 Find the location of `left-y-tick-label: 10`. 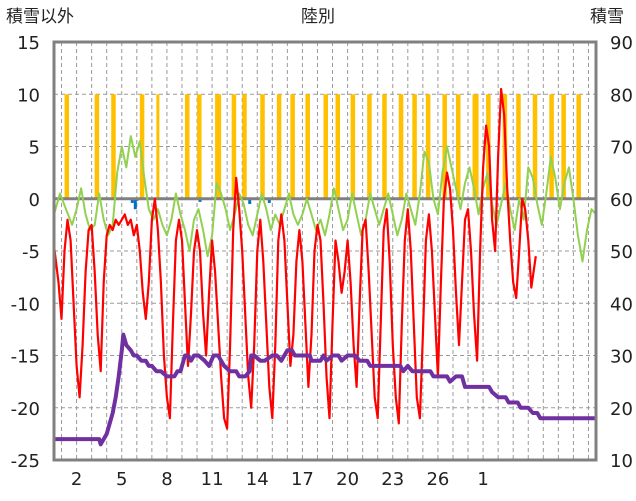

left-y-tick-label: 10 is located at coordinates (28, 95).